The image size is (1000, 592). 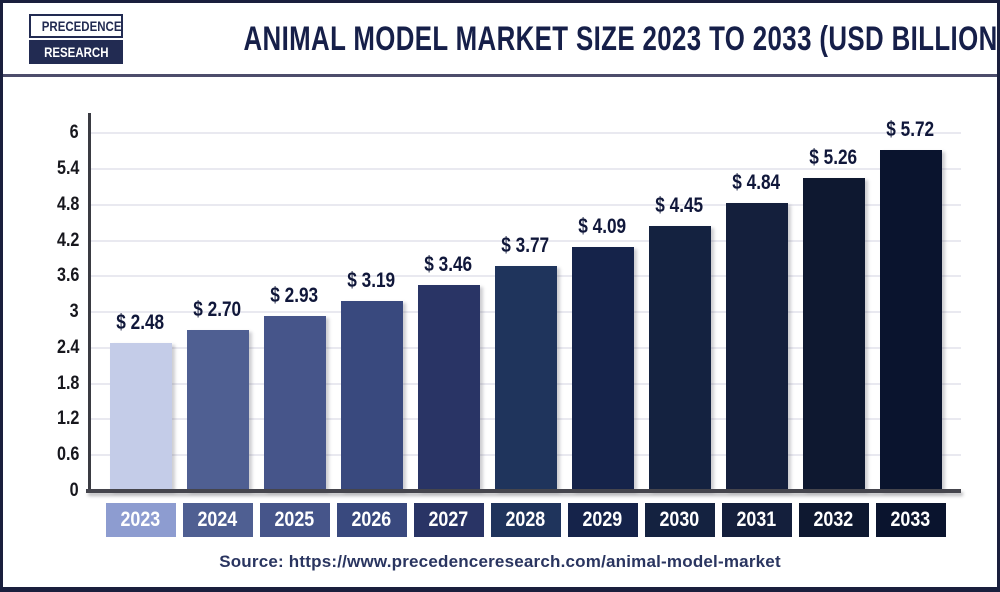 I want to click on y-axis-tick-text: 3.6, so click(x=67, y=276).